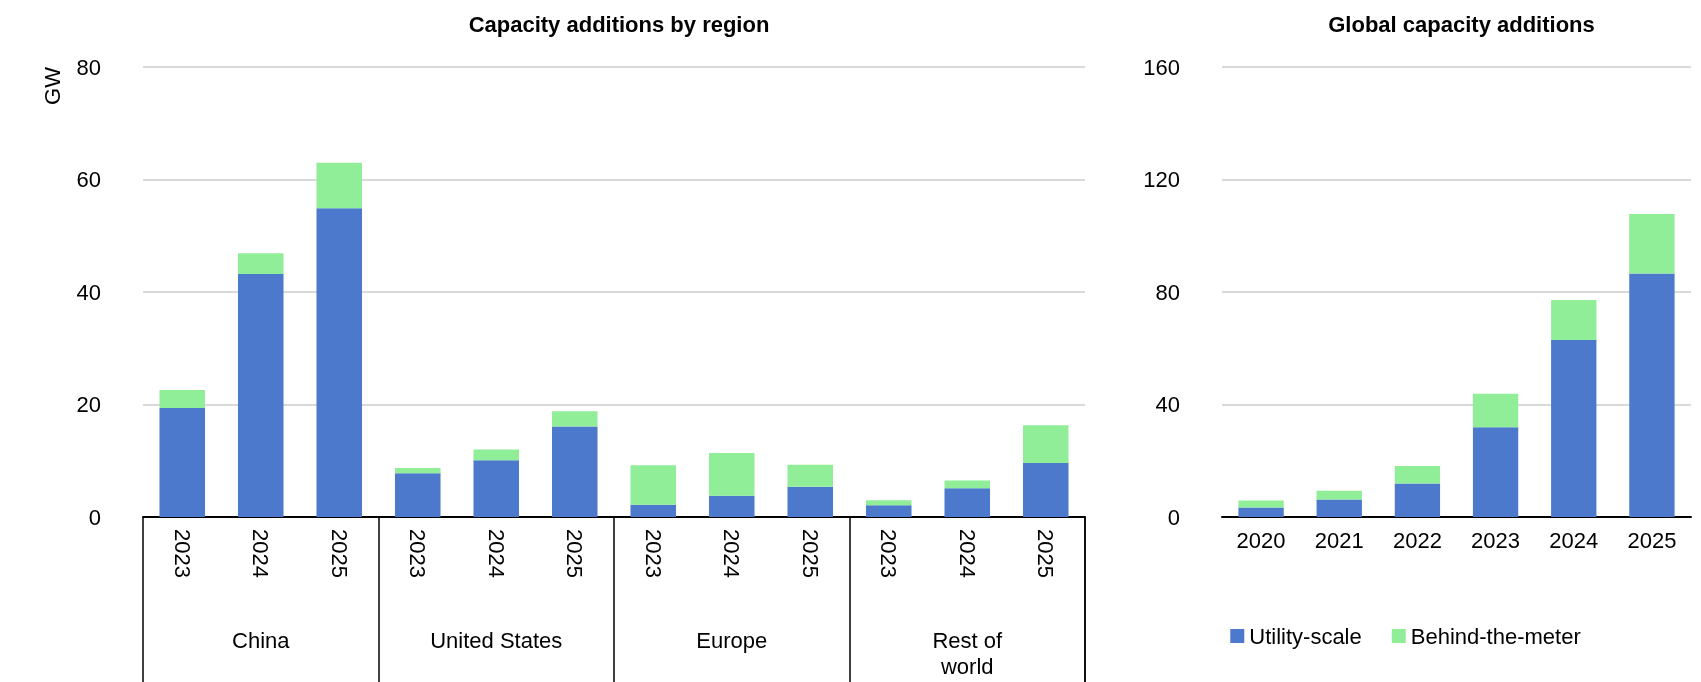  What do you see at coordinates (88, 179) in the screenshot?
I see `y-tick-label: 60` at bounding box center [88, 179].